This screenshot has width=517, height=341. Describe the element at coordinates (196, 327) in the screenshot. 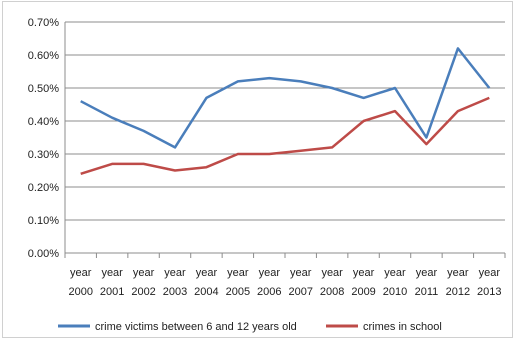

I see `legend-label-1: crime victims between 6 and 12 years old` at that location.